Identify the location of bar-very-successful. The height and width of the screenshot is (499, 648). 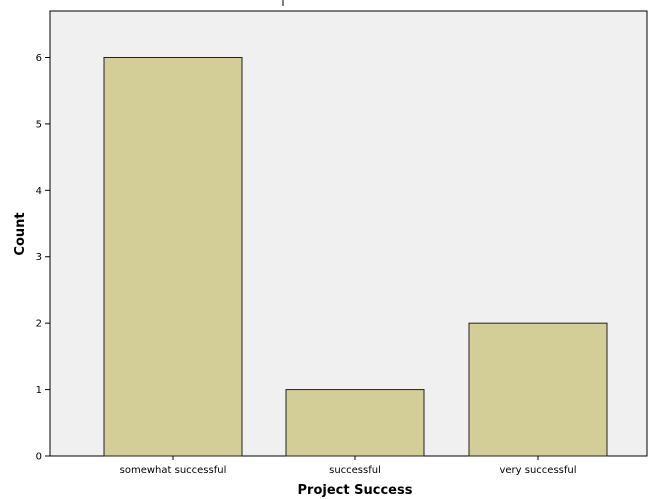
(538, 389).